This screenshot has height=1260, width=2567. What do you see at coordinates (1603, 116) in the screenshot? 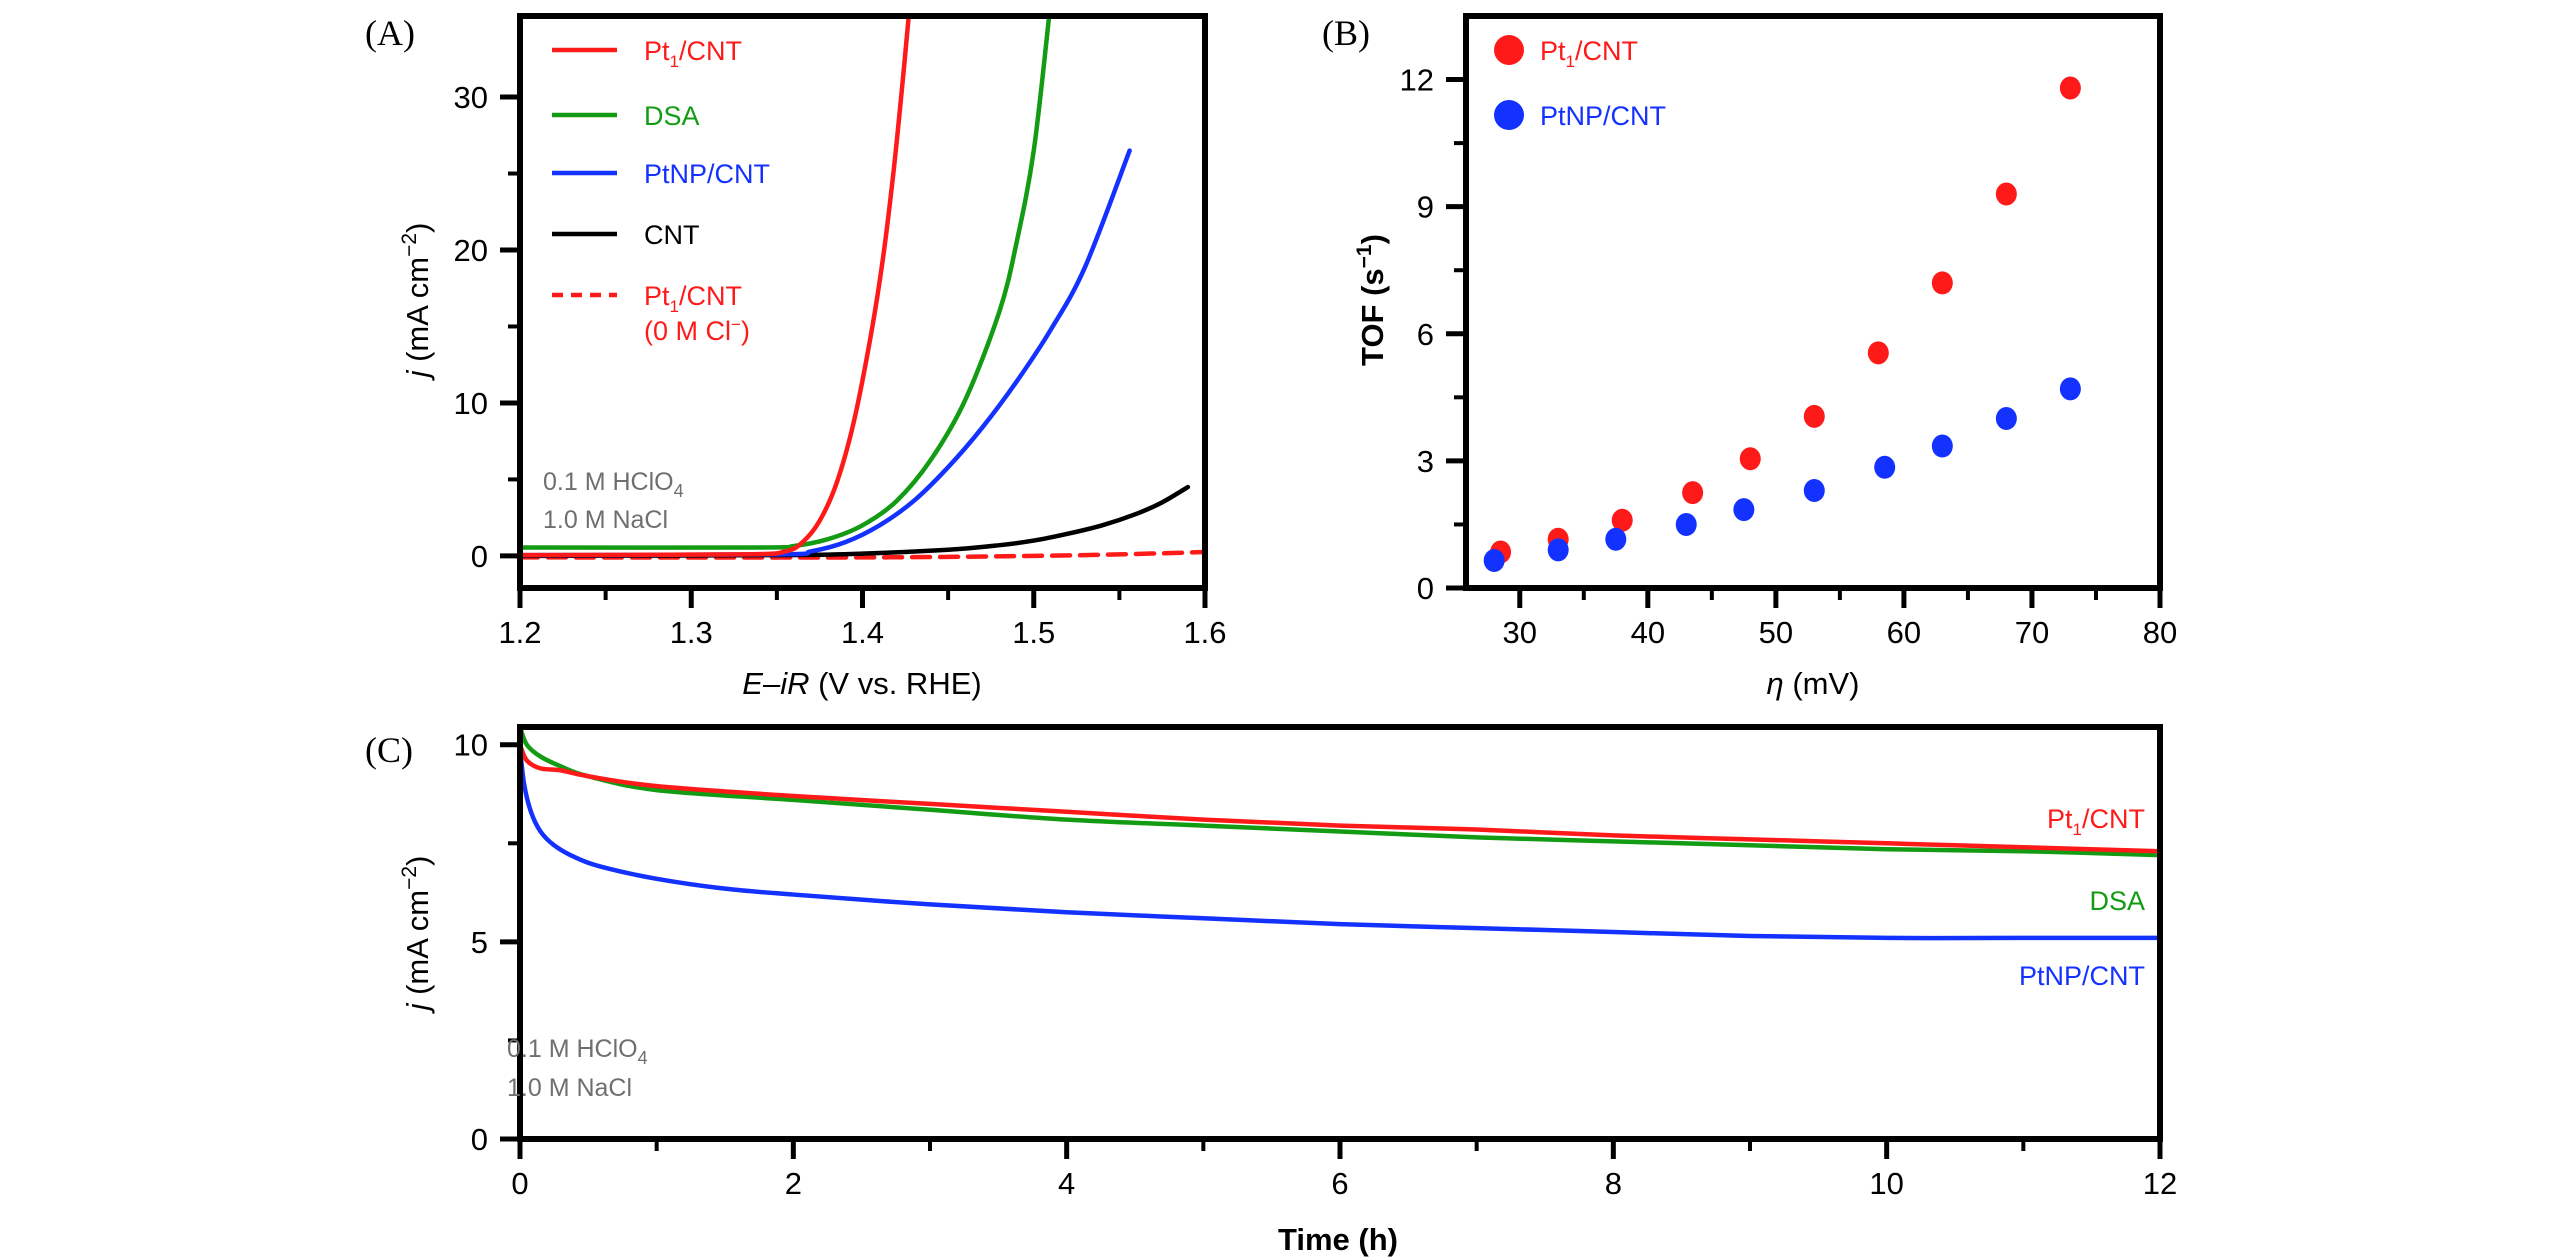
I see `panel-b-legend-label: PtNP/CNT` at bounding box center [1603, 116].